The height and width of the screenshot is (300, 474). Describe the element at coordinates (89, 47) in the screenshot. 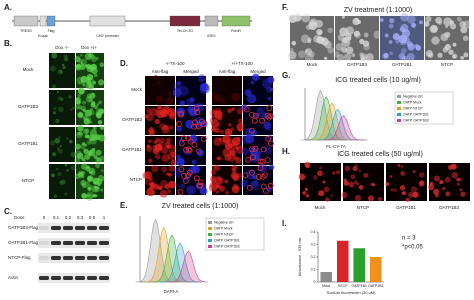

I see `label: Dox +/+` at that location.